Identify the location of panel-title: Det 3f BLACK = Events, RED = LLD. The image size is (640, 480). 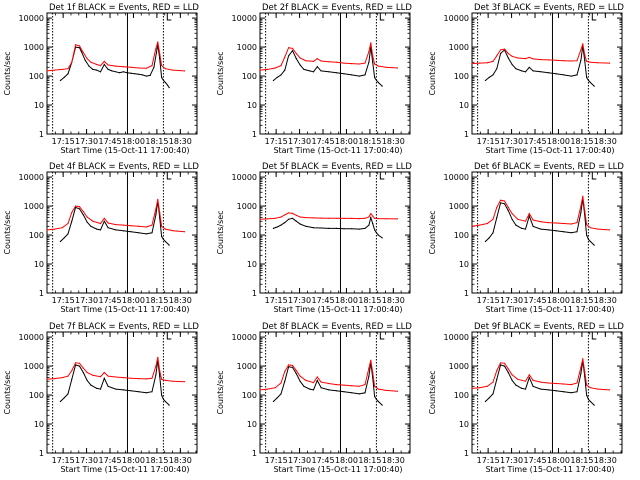
(549, 8).